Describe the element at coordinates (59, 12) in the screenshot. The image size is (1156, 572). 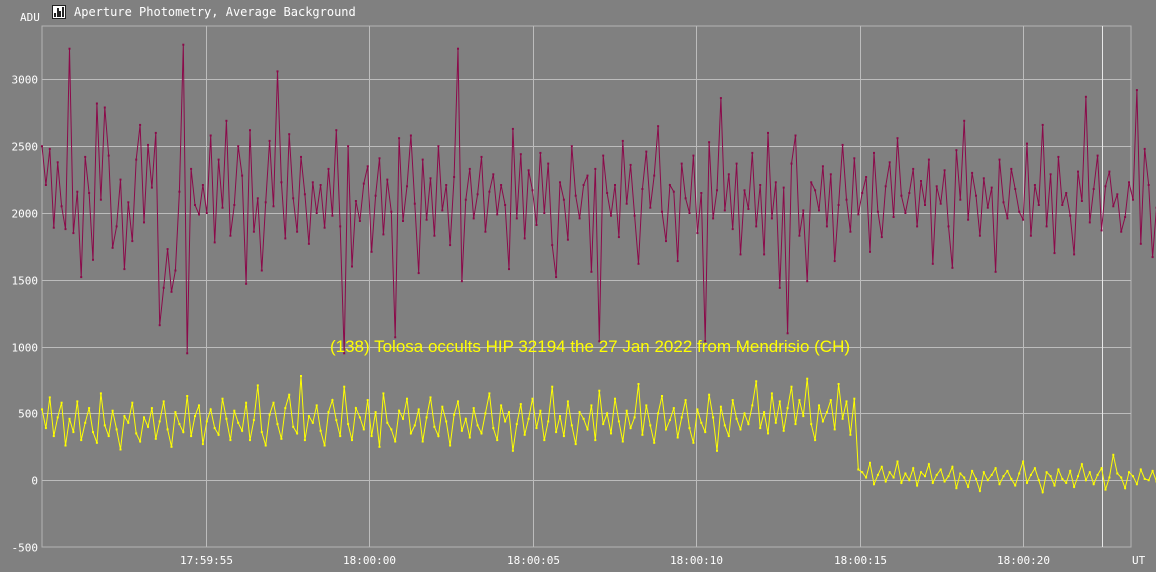
I see `light-curve-icon` at that location.